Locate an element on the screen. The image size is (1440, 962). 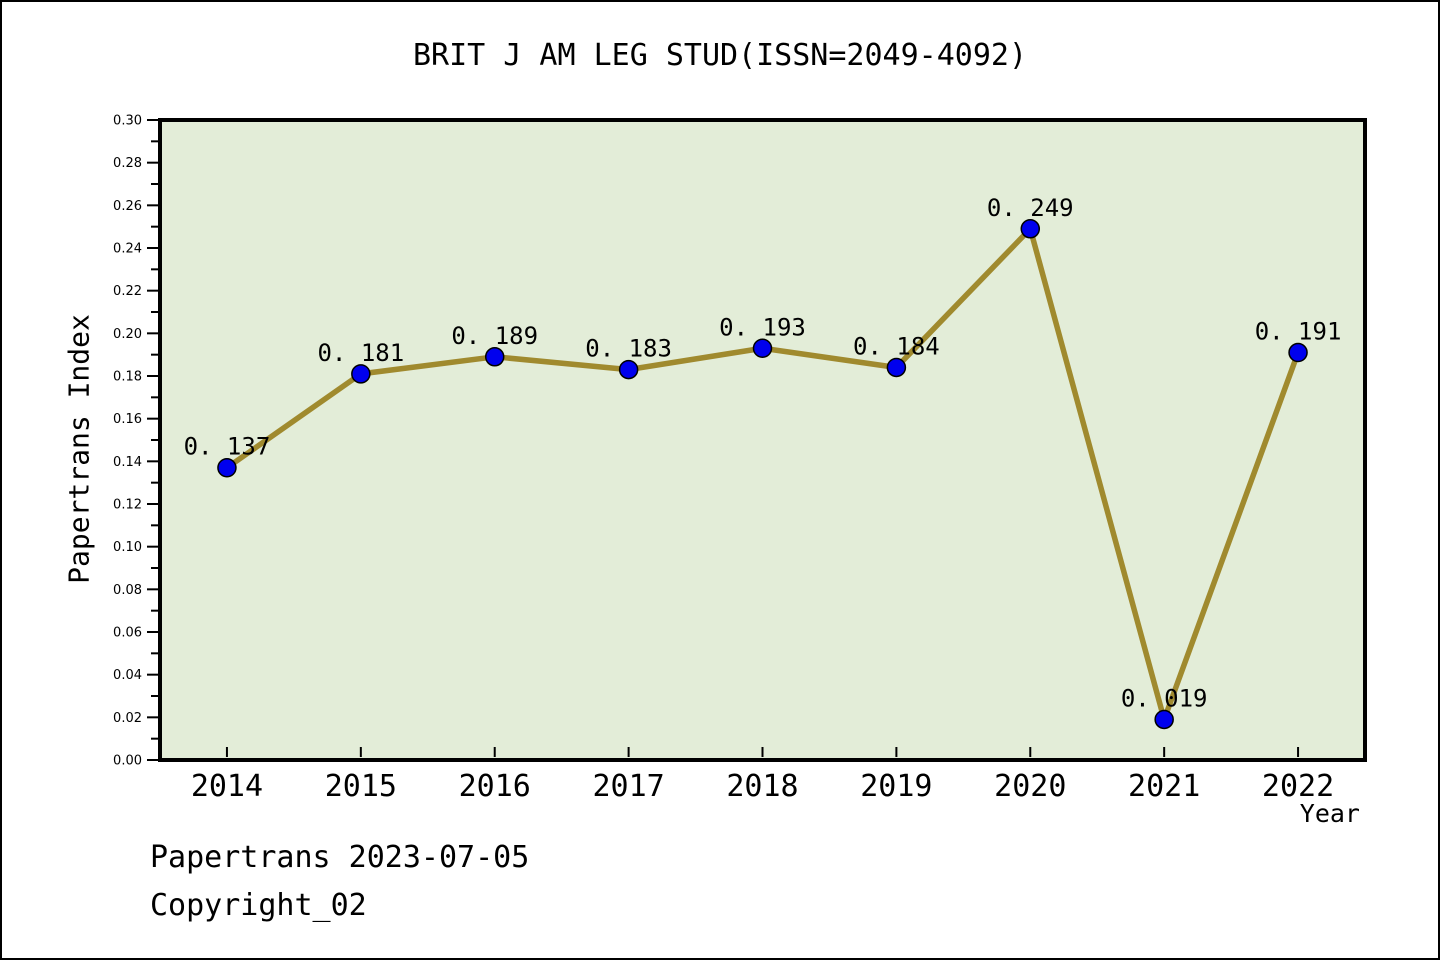
point-label: 0. 019 is located at coordinates (1164, 698).